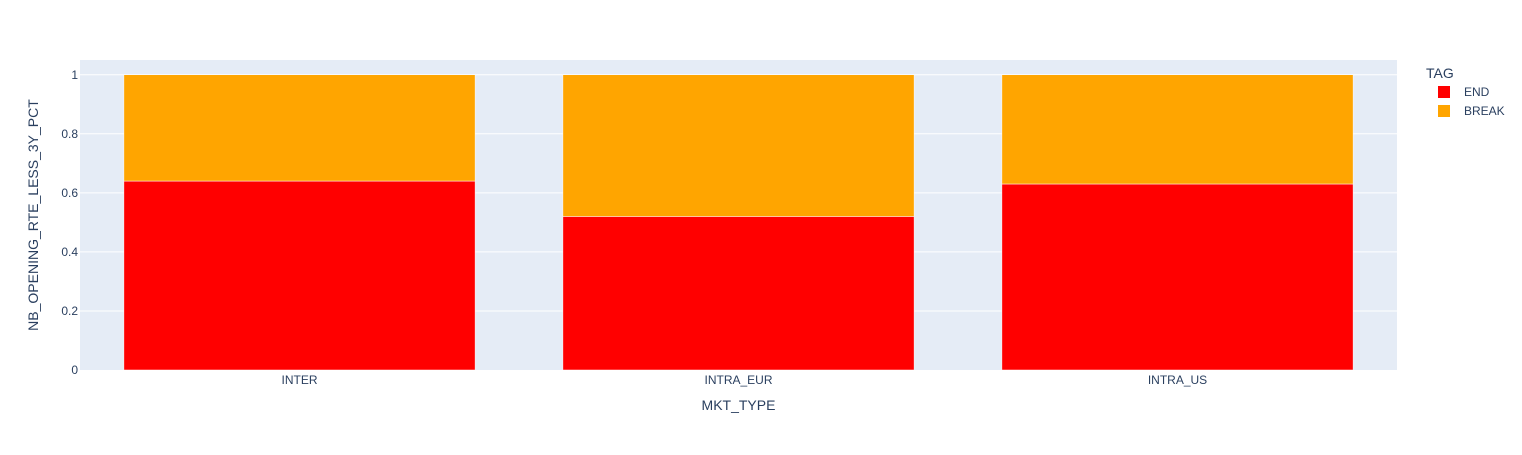  Describe the element at coordinates (1177, 380) in the screenshot. I see `x-tick-label: INTRA_US` at that location.